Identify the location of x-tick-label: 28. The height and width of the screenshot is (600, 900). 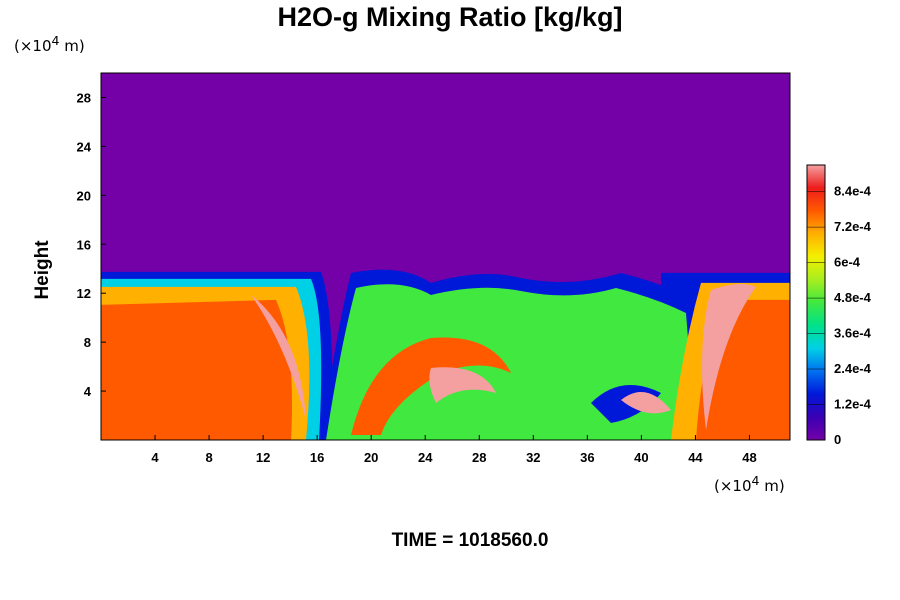
(479, 457).